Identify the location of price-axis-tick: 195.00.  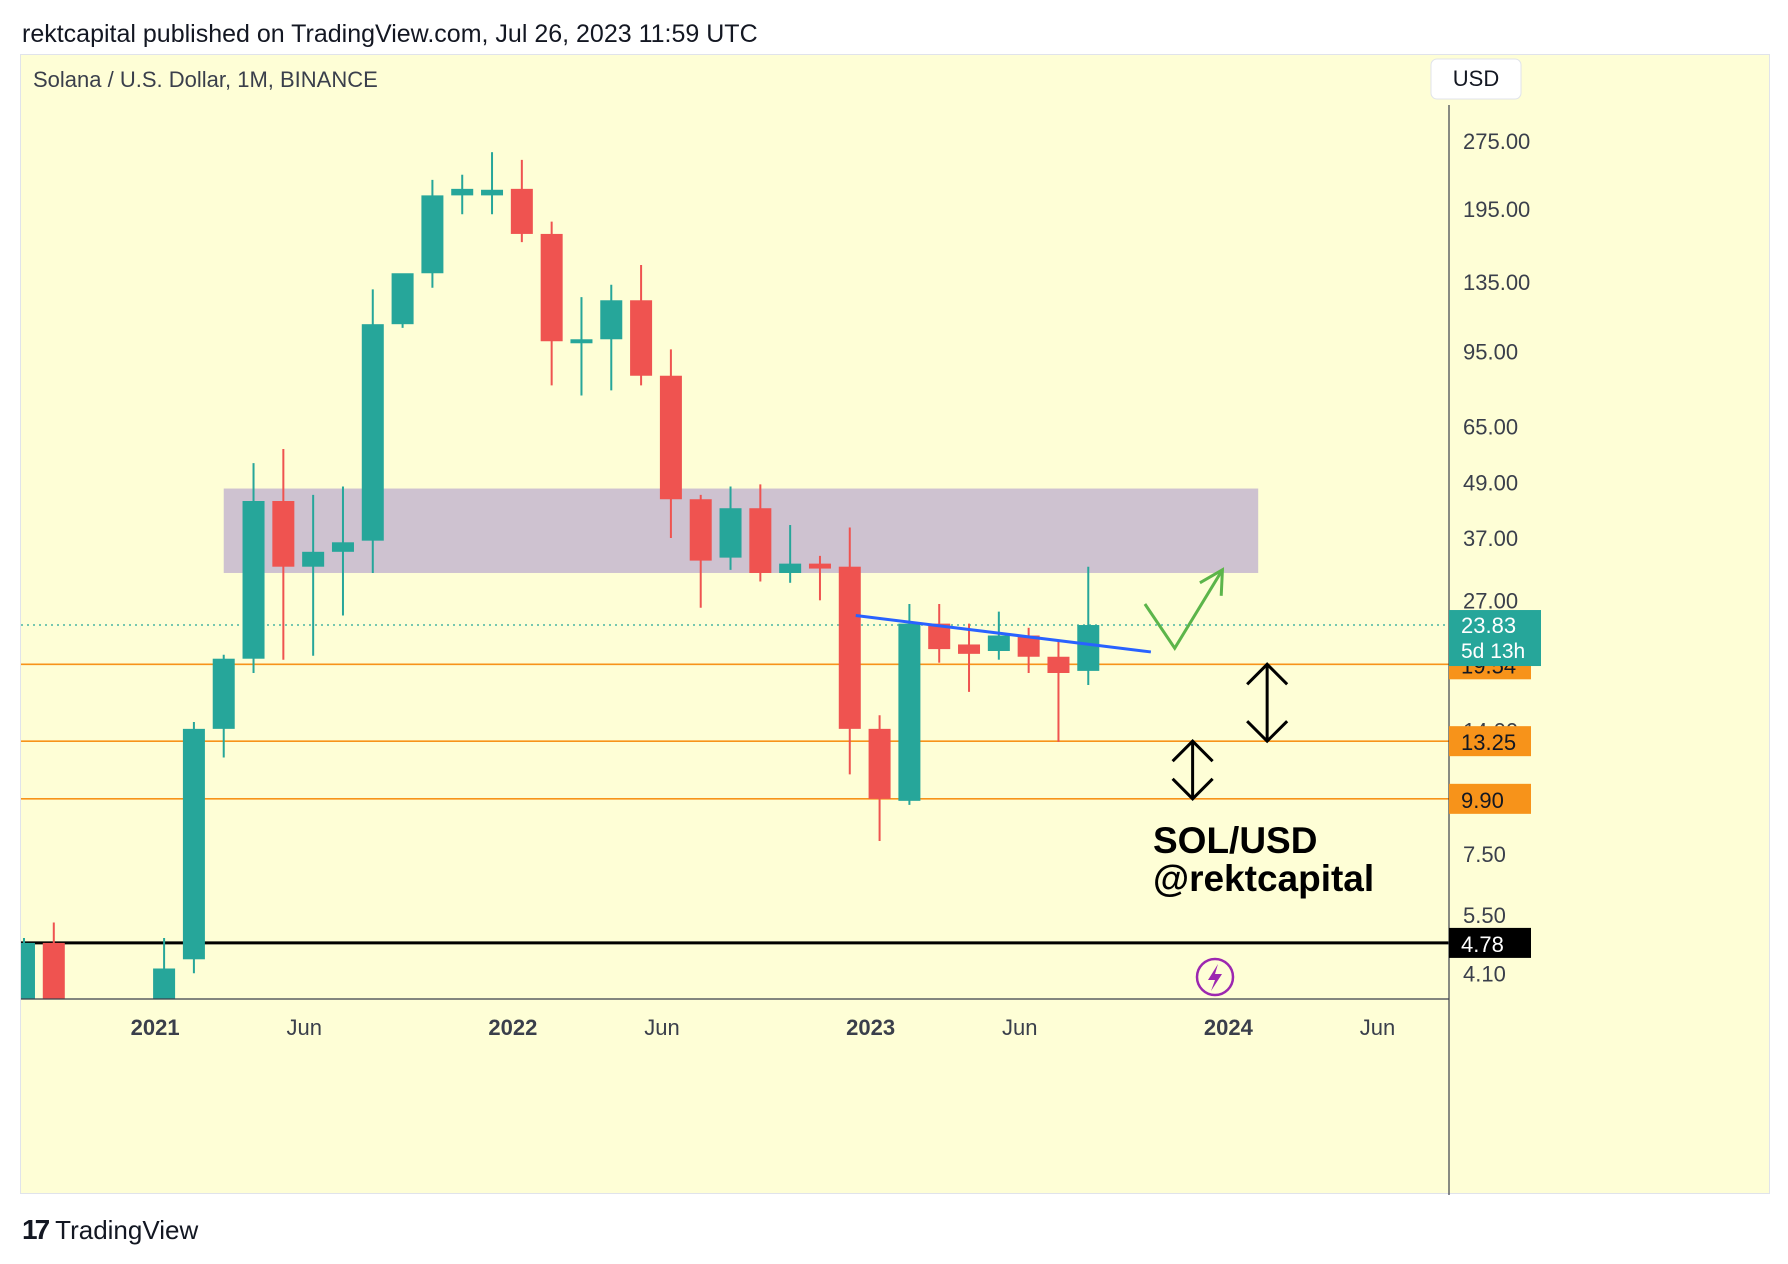
(1496, 209).